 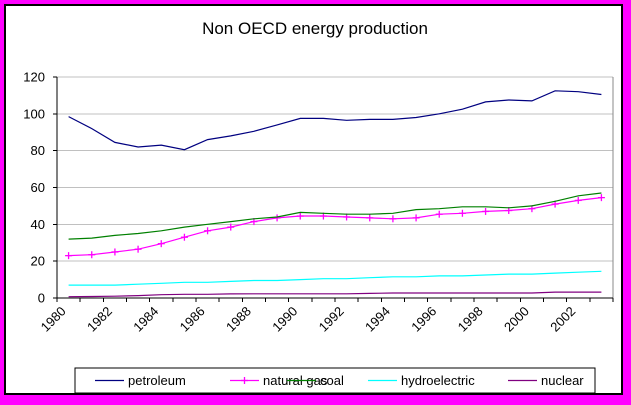 I want to click on x-axis-tick-label: 1980, so click(x=53, y=319).